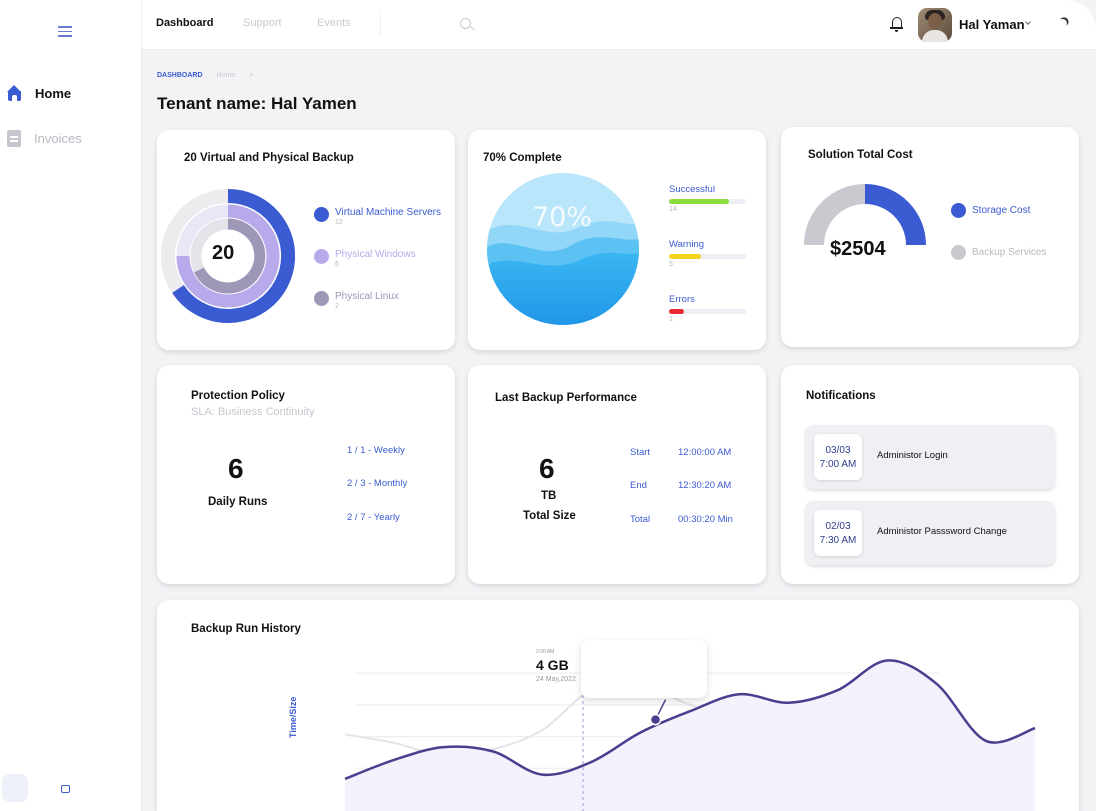 Image resolution: width=1096 pixels, height=811 pixels. What do you see at coordinates (644, 669) in the screenshot?
I see `chart-hover-popup` at bounding box center [644, 669].